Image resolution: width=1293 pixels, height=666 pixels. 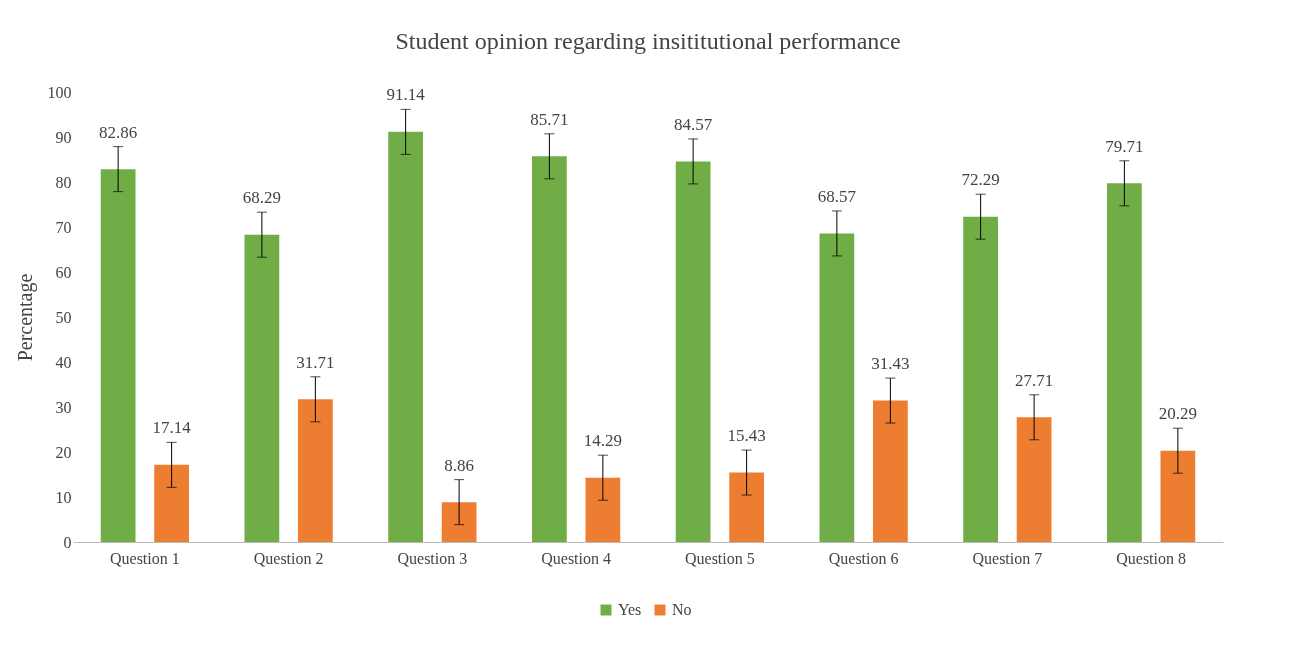 What do you see at coordinates (432, 558) in the screenshot?
I see `x-tick-label: Question 3` at bounding box center [432, 558].